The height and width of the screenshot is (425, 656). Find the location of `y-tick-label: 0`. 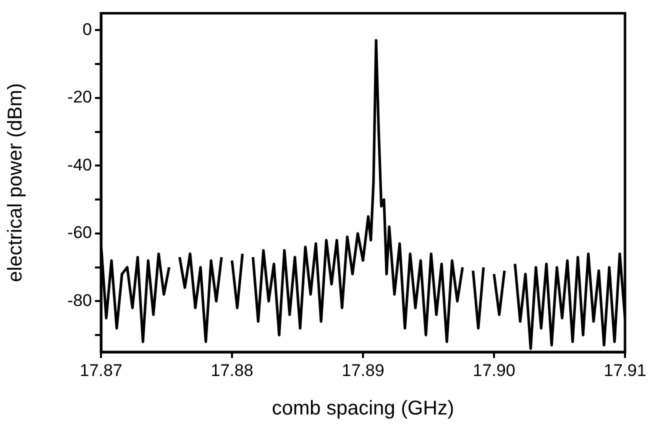

y-tick-label: 0 is located at coordinates (87, 29).